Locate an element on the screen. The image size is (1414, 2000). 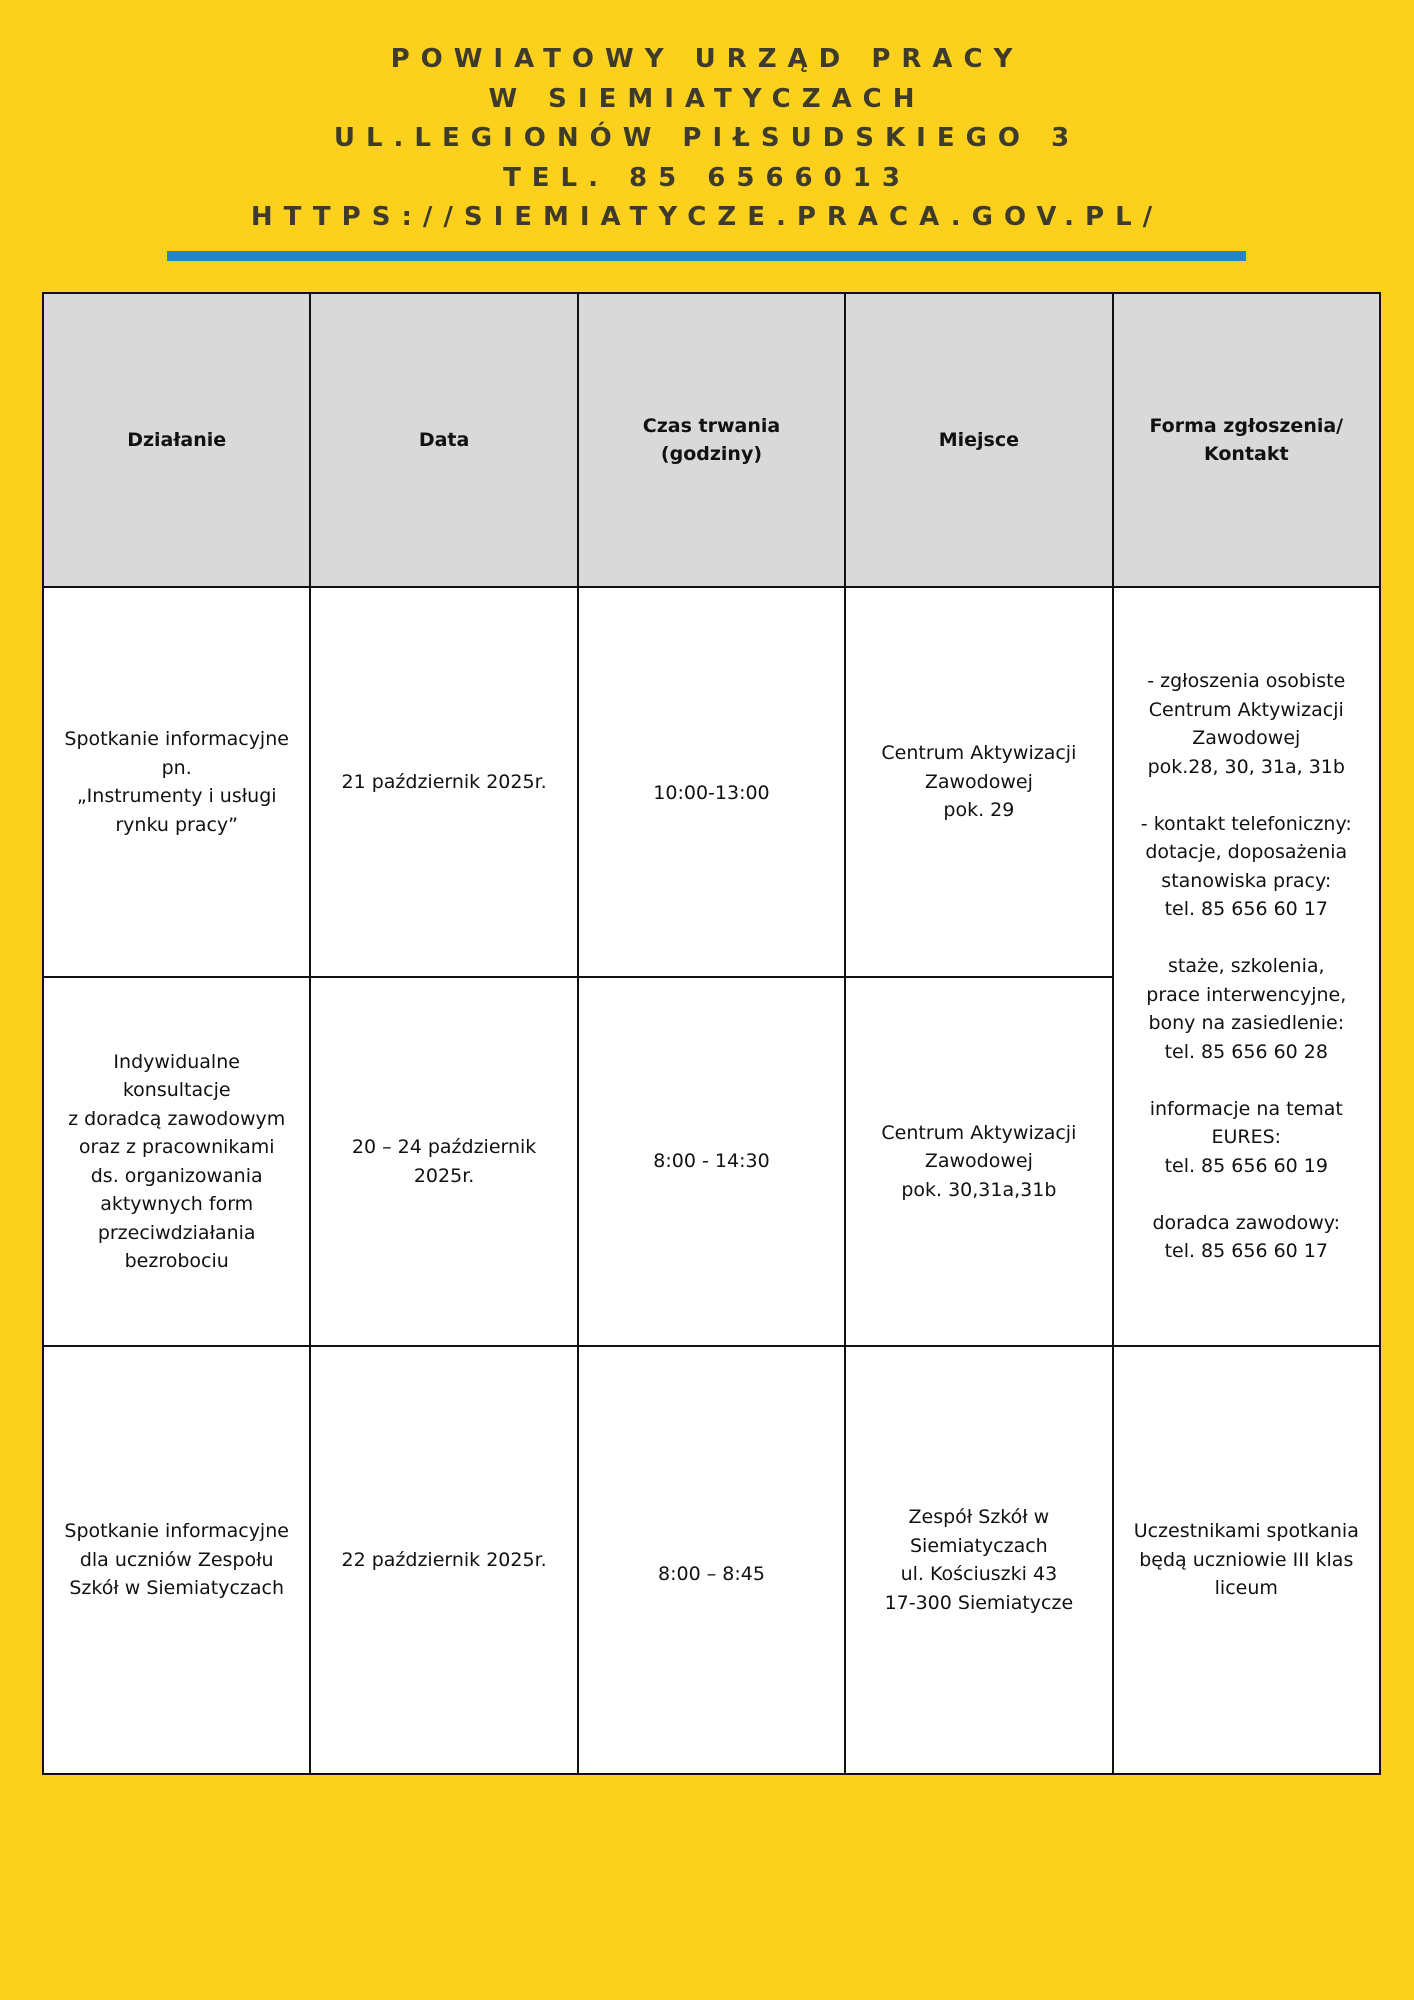
accent-divider is located at coordinates (706, 256).